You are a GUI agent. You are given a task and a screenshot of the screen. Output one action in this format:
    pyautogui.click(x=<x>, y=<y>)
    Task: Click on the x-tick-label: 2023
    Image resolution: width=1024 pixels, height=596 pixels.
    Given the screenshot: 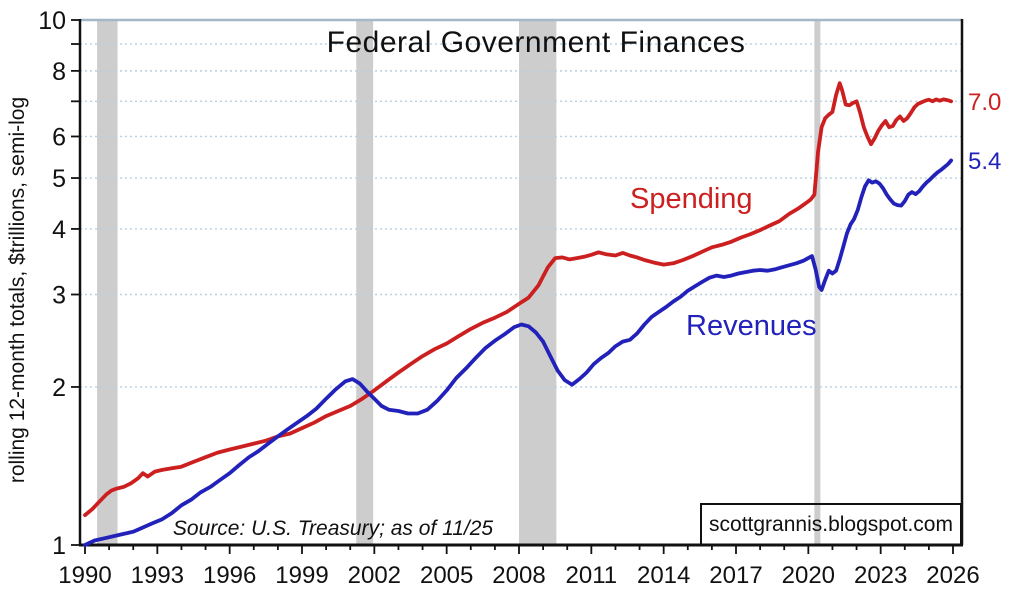 What is the action you would take?
    pyautogui.click(x=880, y=575)
    